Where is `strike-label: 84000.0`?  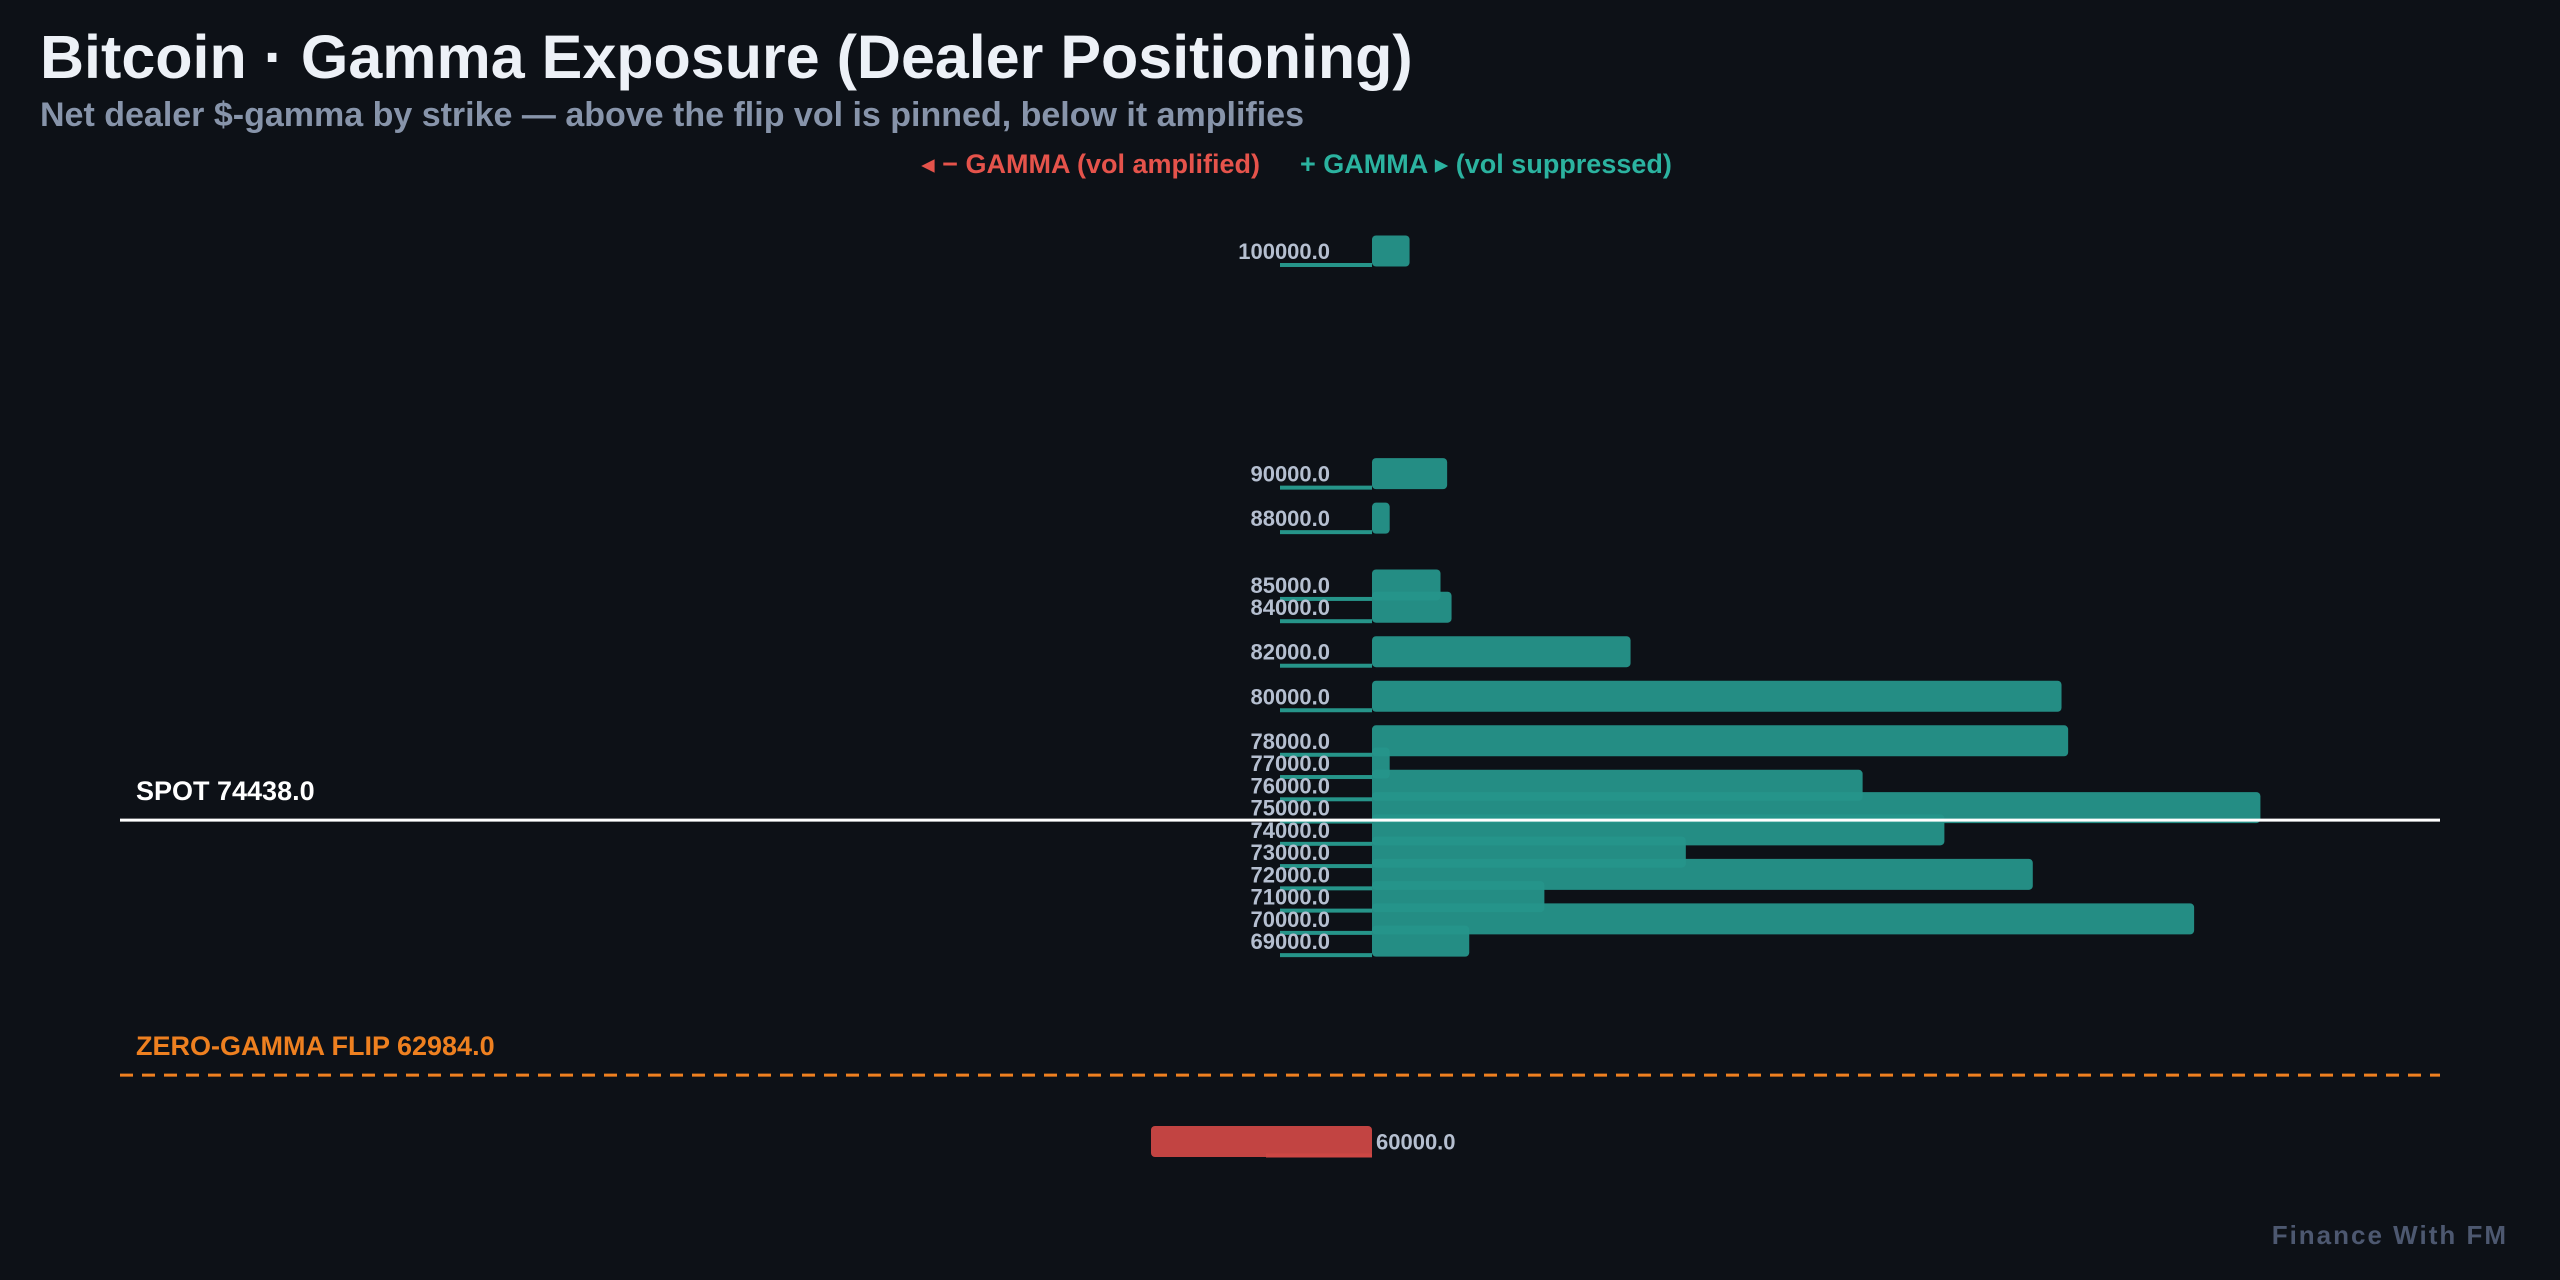
strike-label: 84000.0 is located at coordinates (1290, 607).